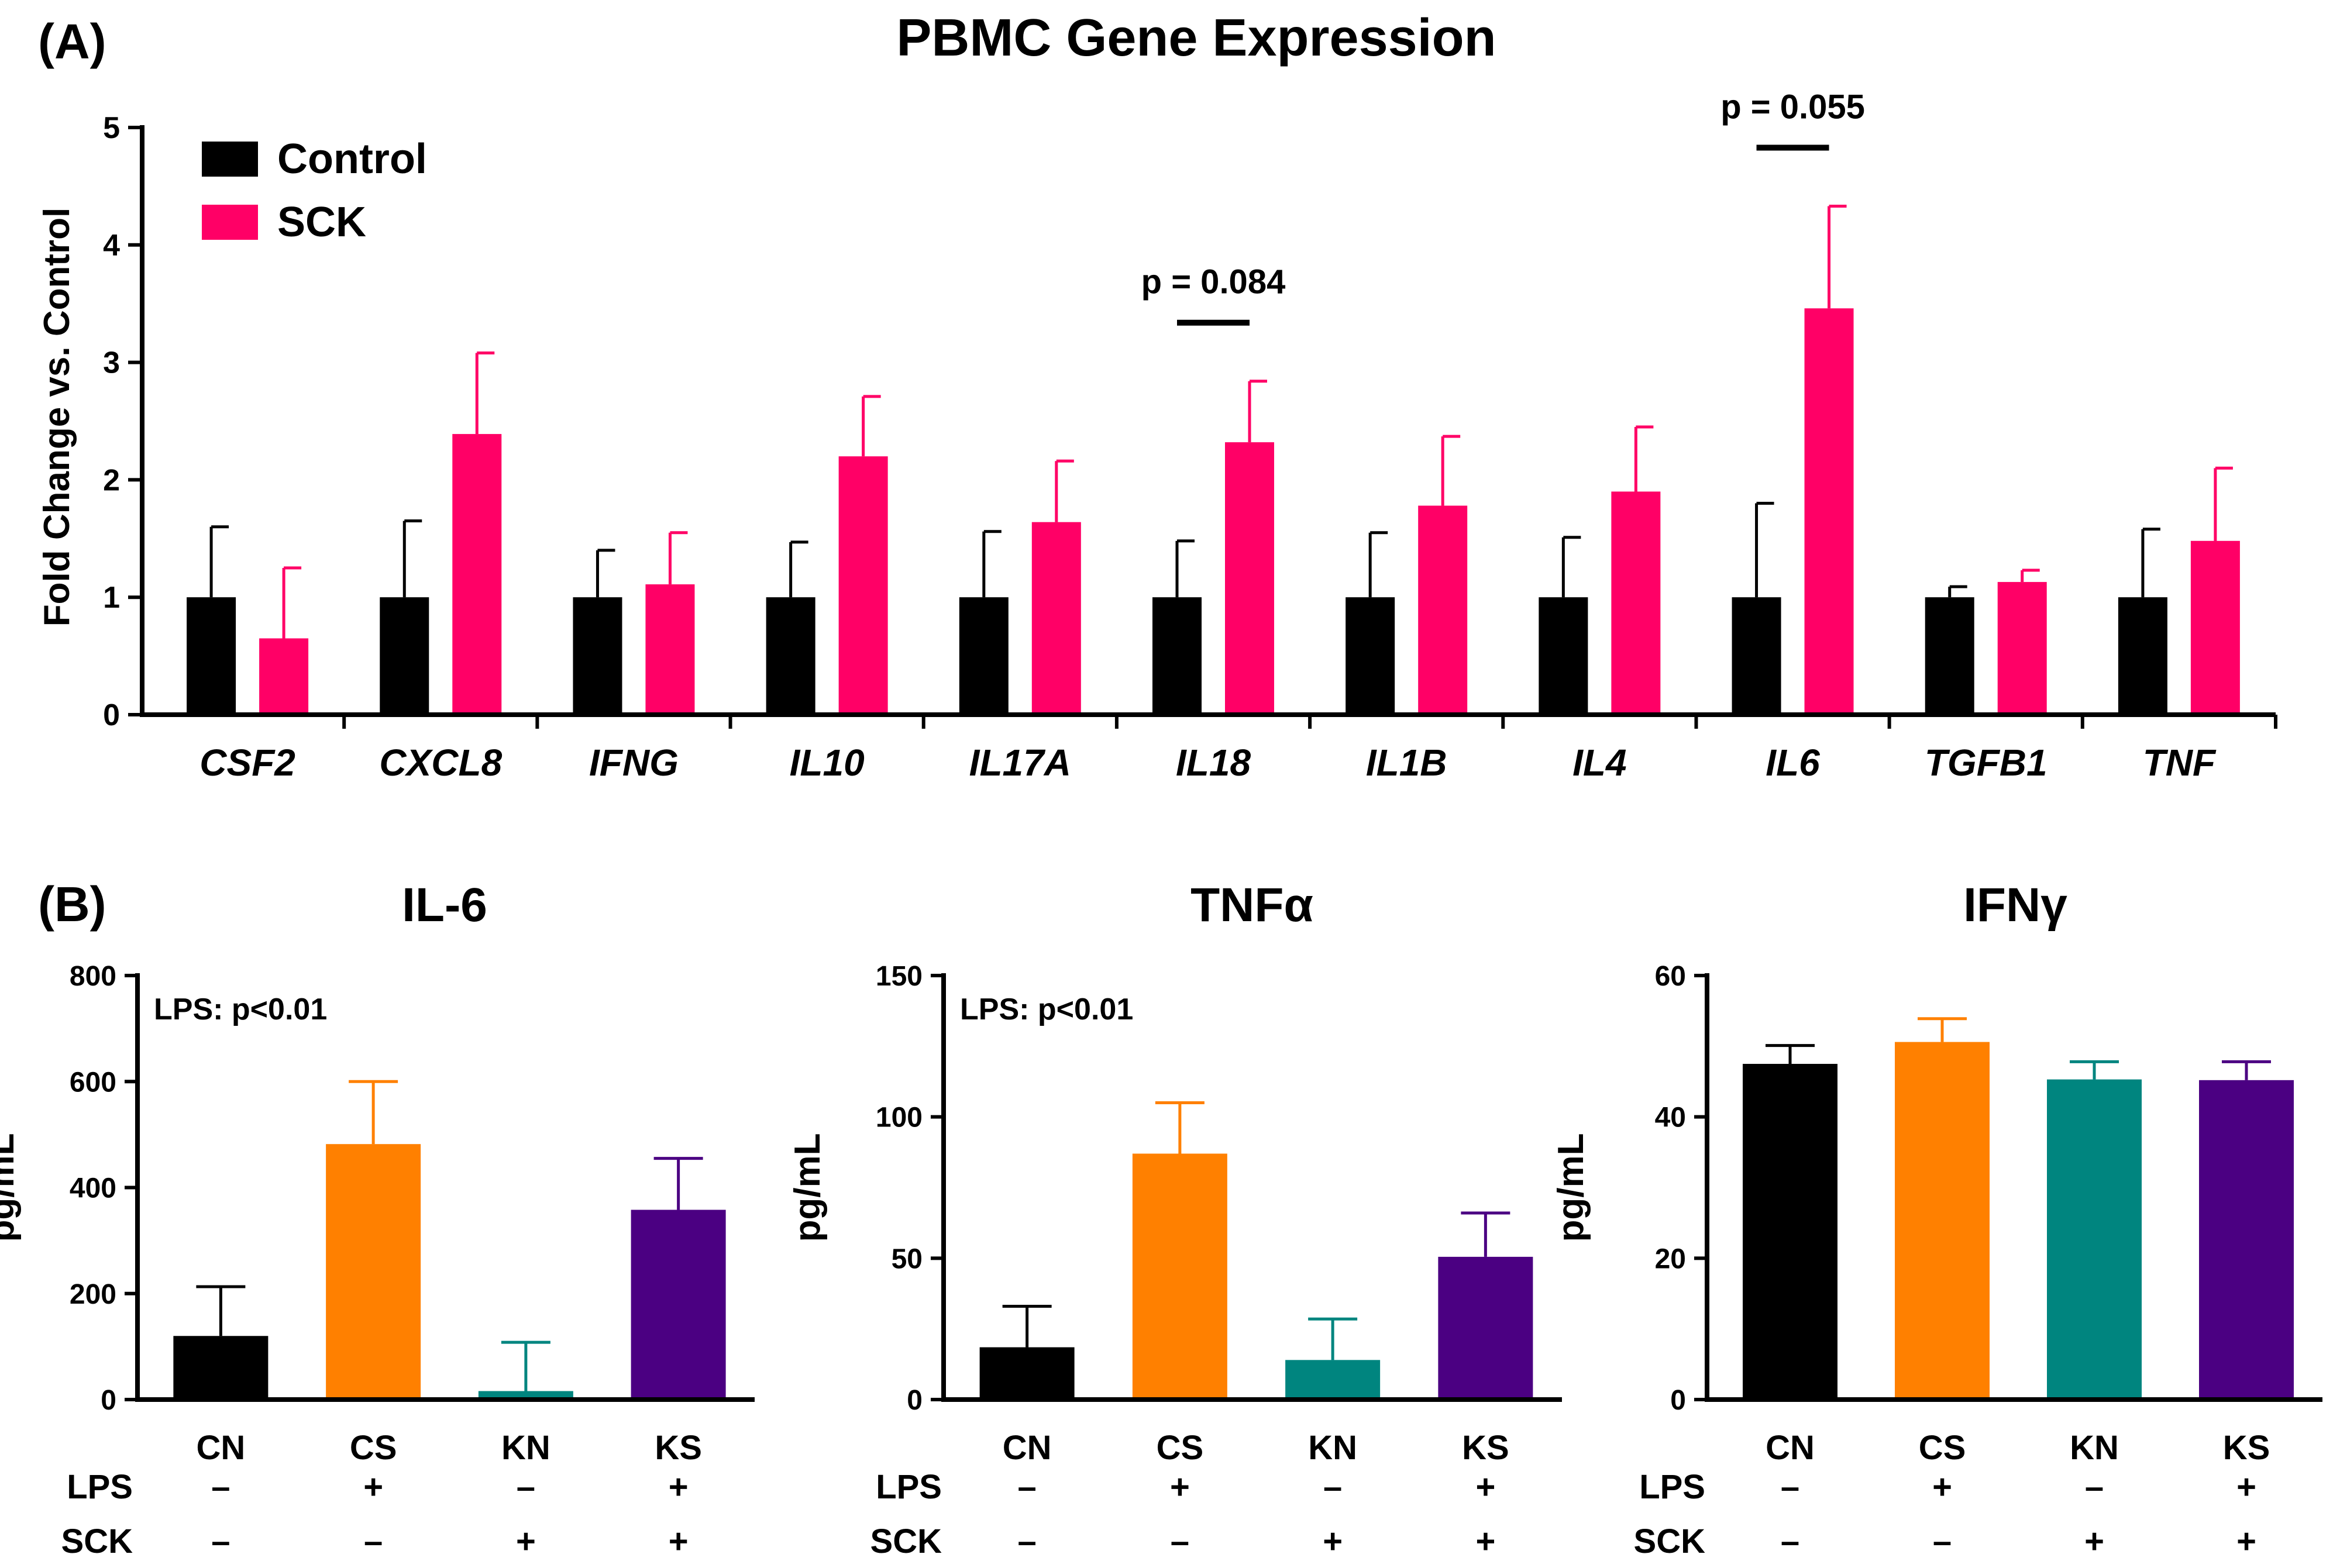 Image resolution: width=2340 pixels, height=1568 pixels. What do you see at coordinates (2215, 628) in the screenshot?
I see `bar-sck-tnf` at bounding box center [2215, 628].